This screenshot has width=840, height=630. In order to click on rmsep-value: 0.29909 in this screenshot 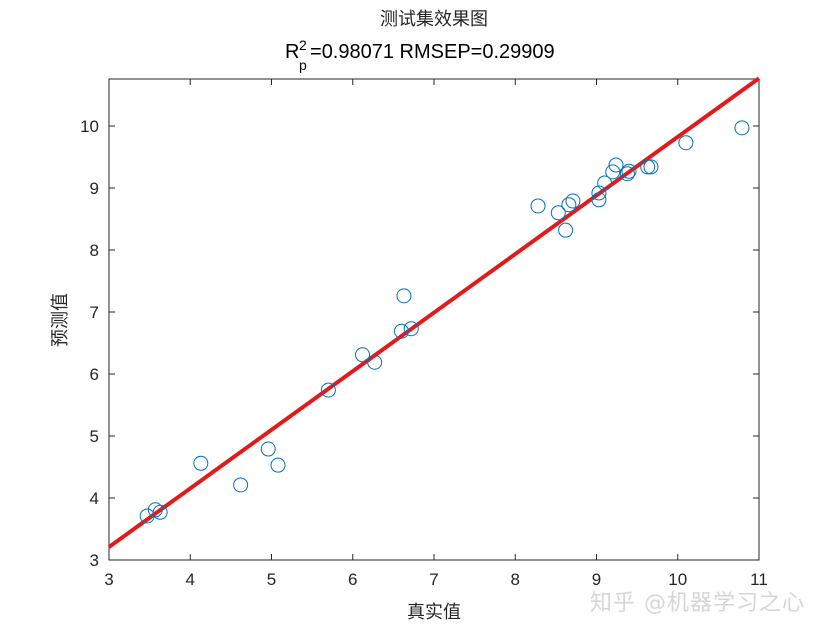, I will do `click(518, 52)`.